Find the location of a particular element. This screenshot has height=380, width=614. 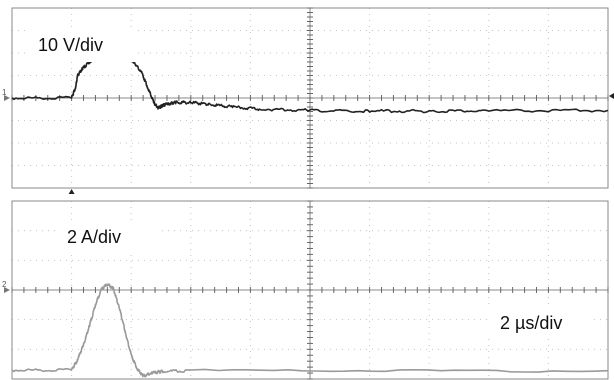

scale-label-bg-voltage is located at coordinates (84, 45).